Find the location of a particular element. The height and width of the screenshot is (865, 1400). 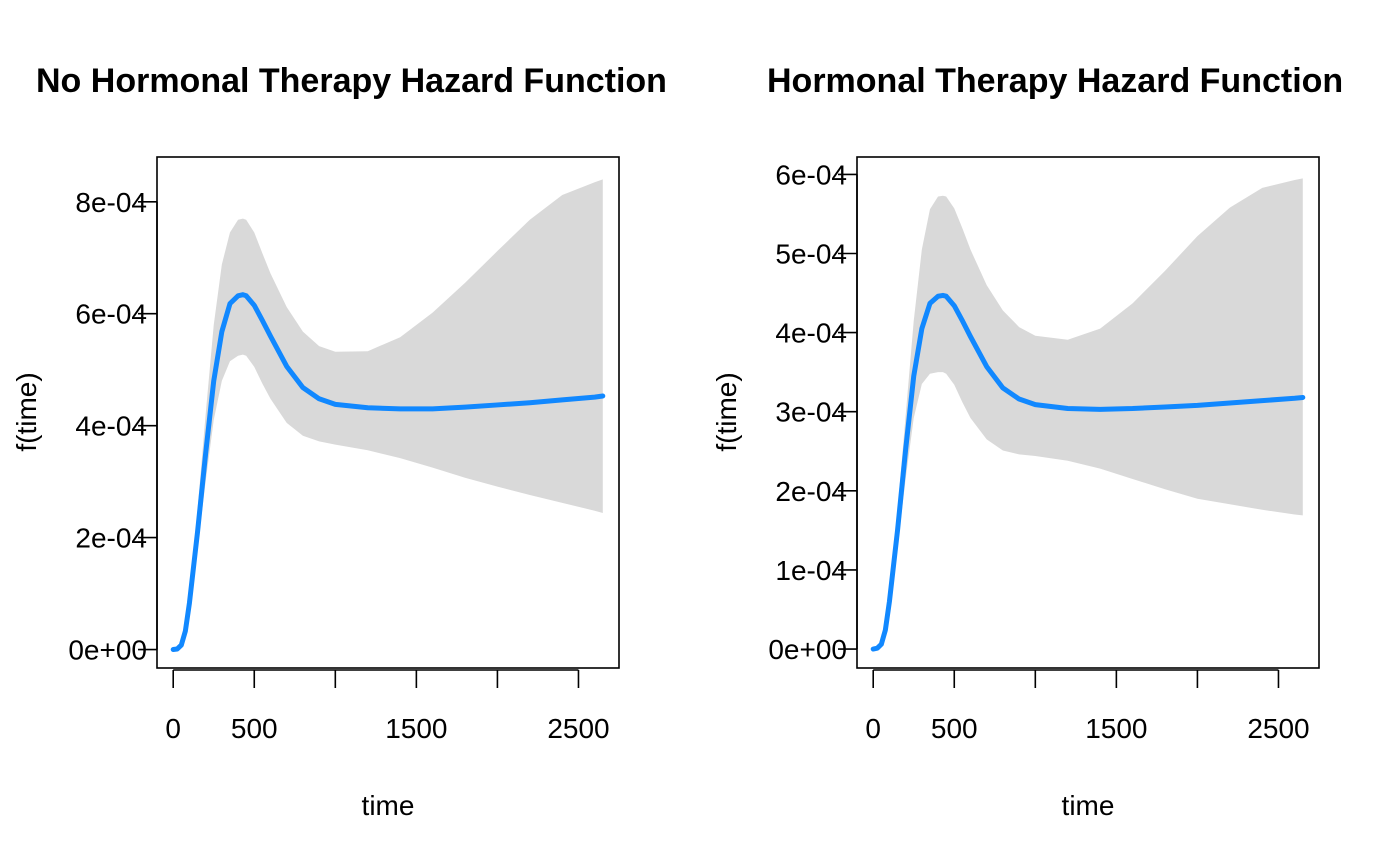

y-tick-label: 3e-04 is located at coordinates (811, 412).